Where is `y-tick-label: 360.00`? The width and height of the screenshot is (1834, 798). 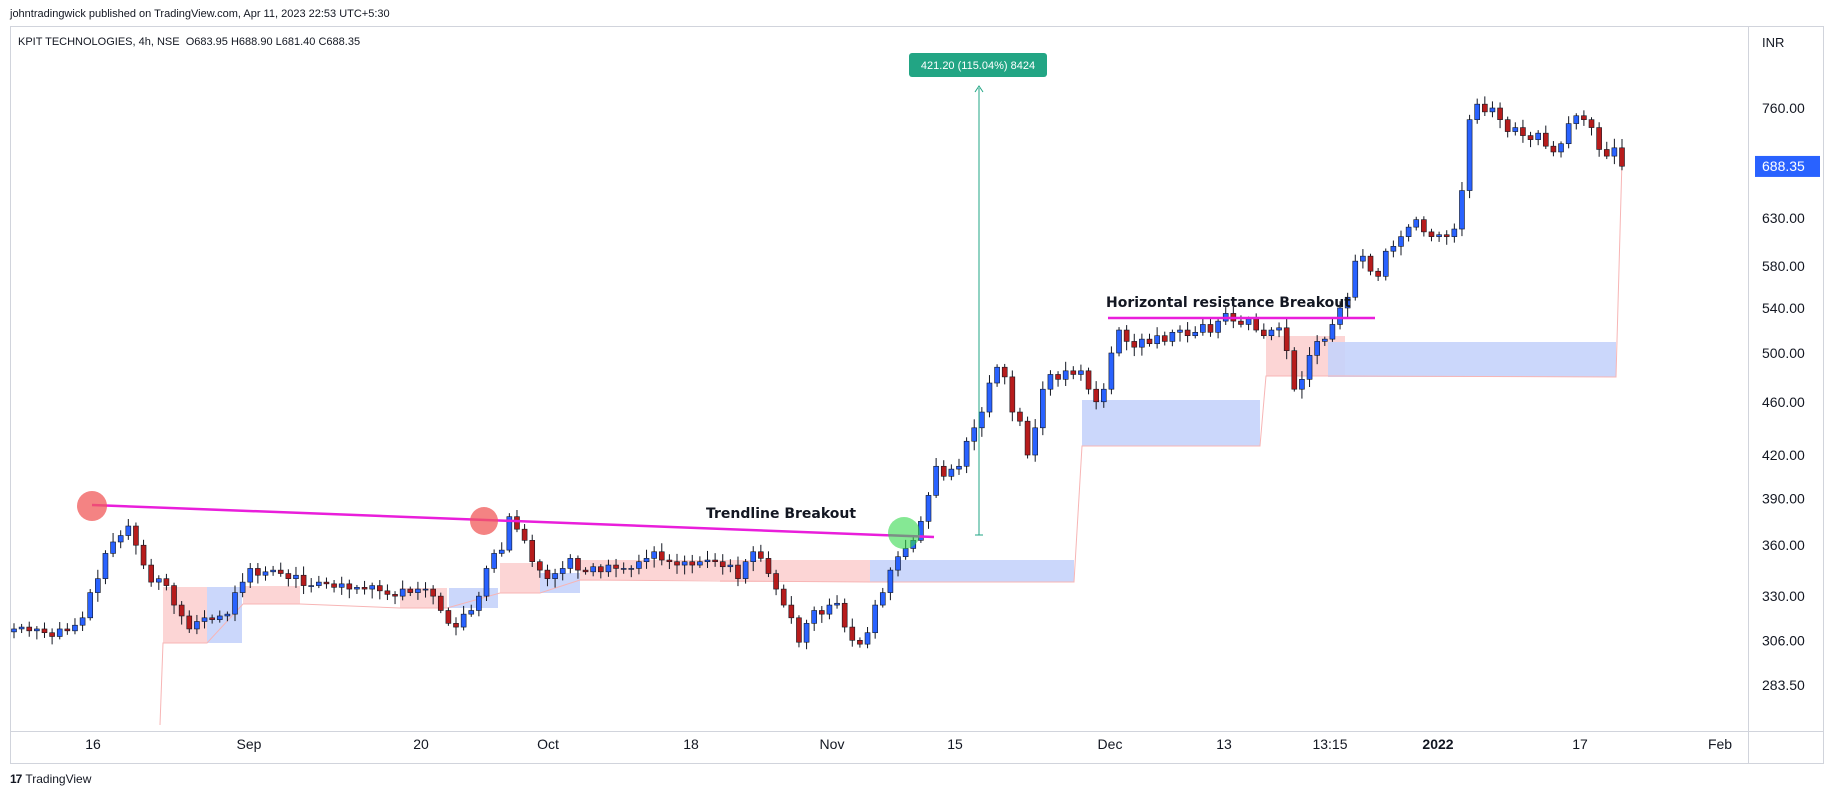 y-tick-label: 360.00 is located at coordinates (1783, 545).